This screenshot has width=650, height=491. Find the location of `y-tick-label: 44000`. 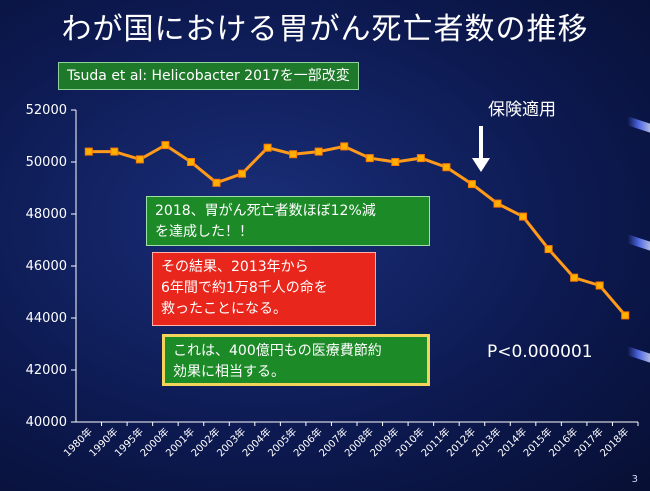

y-tick-label: 44000 is located at coordinates (46, 318).